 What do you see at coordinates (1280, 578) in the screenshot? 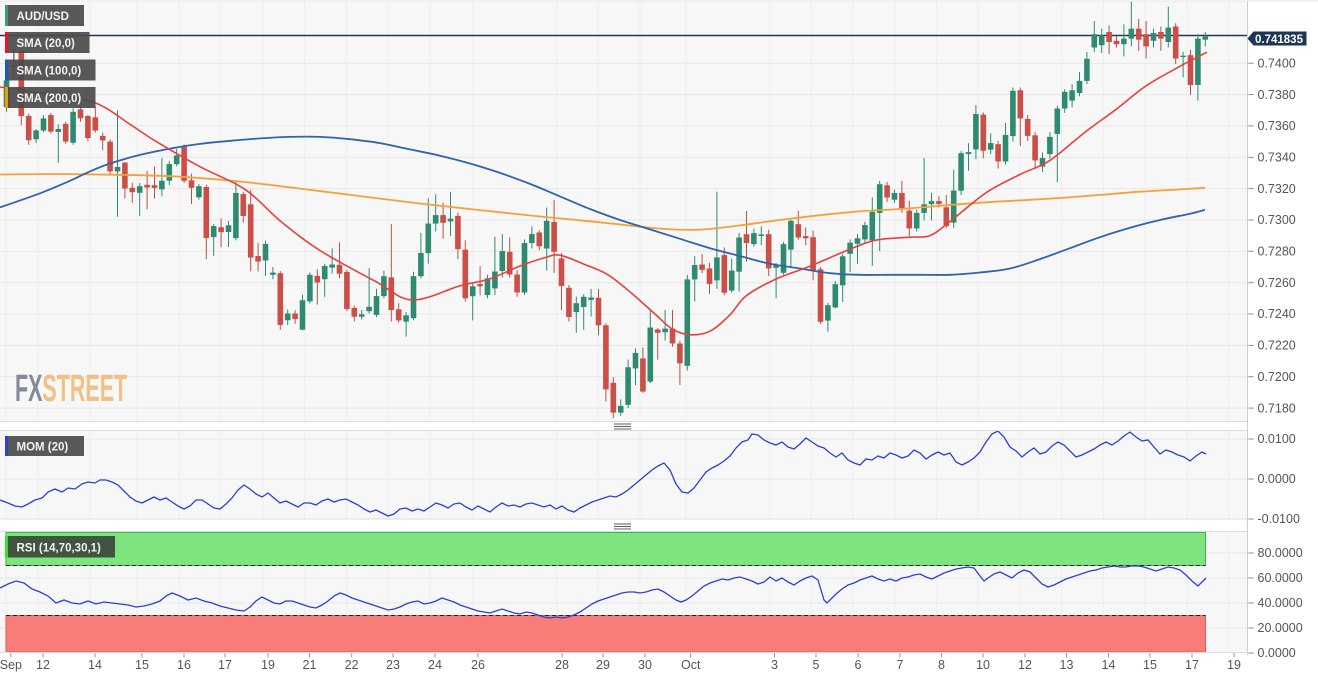
I see `svg-text: 60.0000` at bounding box center [1280, 578].